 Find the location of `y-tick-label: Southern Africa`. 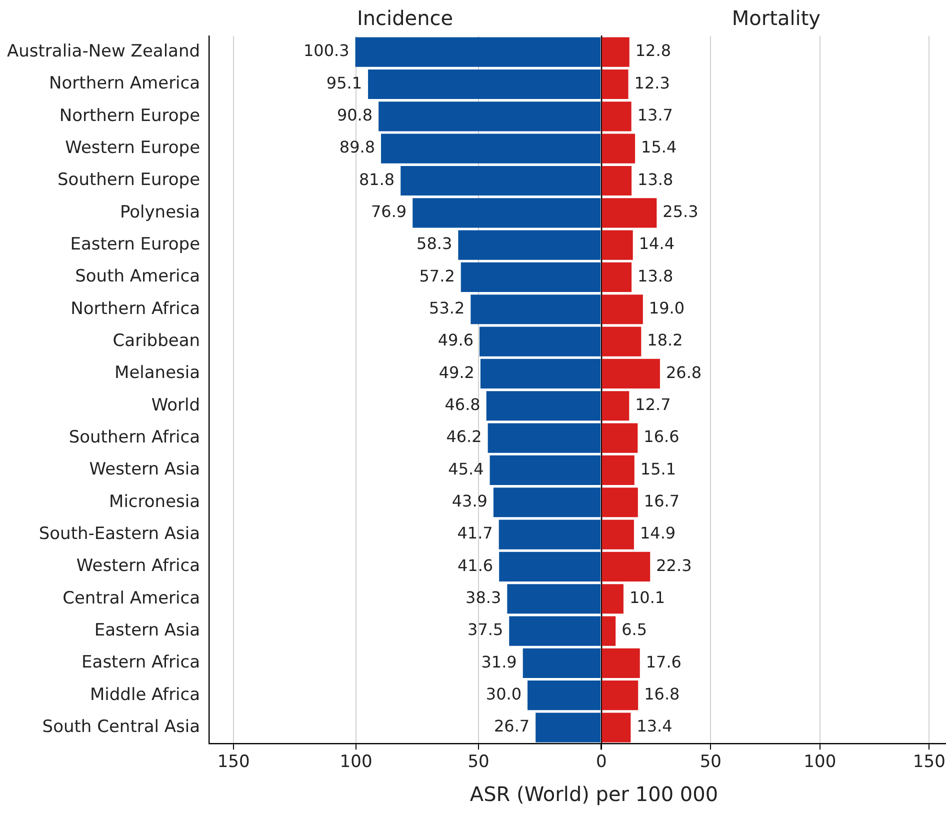

y-tick-label: Southern Africa is located at coordinates (134, 437).